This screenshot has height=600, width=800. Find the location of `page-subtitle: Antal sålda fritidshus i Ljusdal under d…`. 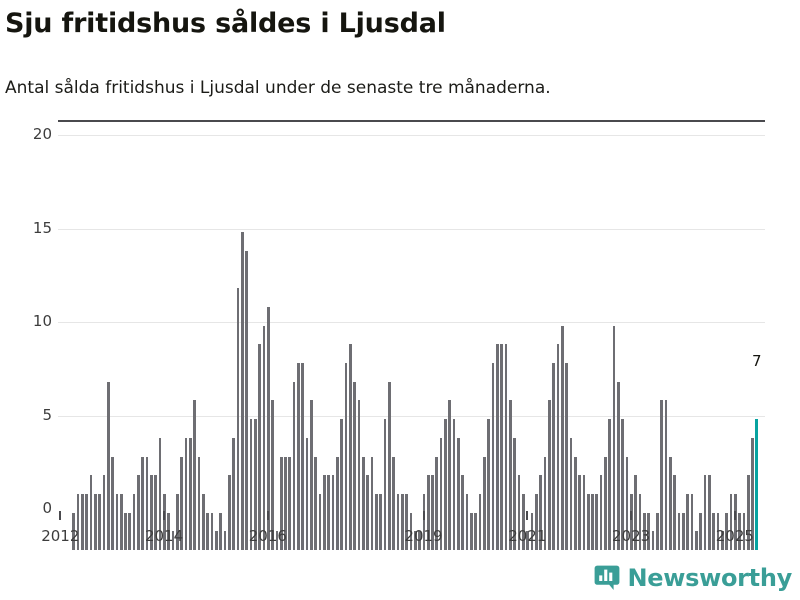

page-subtitle: Antal sålda fritidshus i Ljusdal under d… is located at coordinates (278, 88).